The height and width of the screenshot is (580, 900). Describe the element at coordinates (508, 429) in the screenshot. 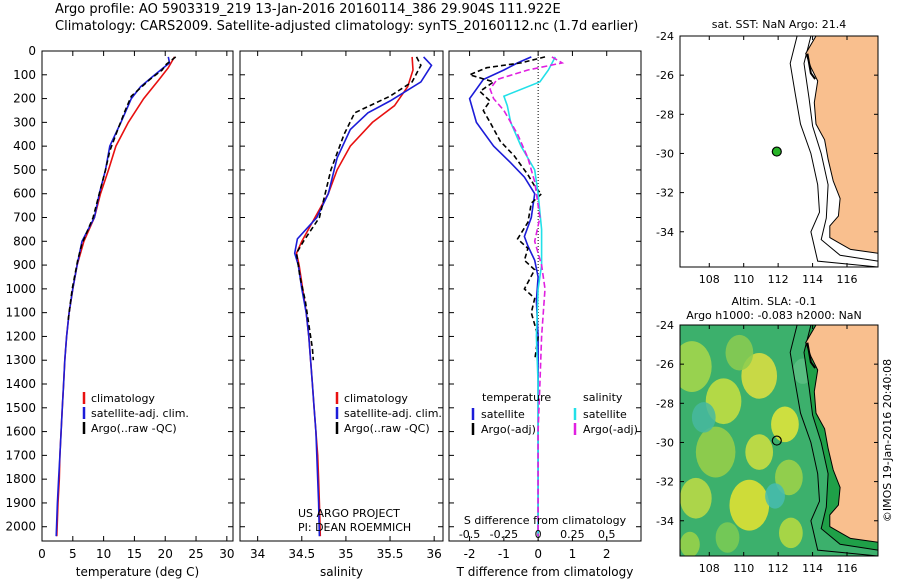

I see `legend-t-label: Argo(-adj)` at that location.